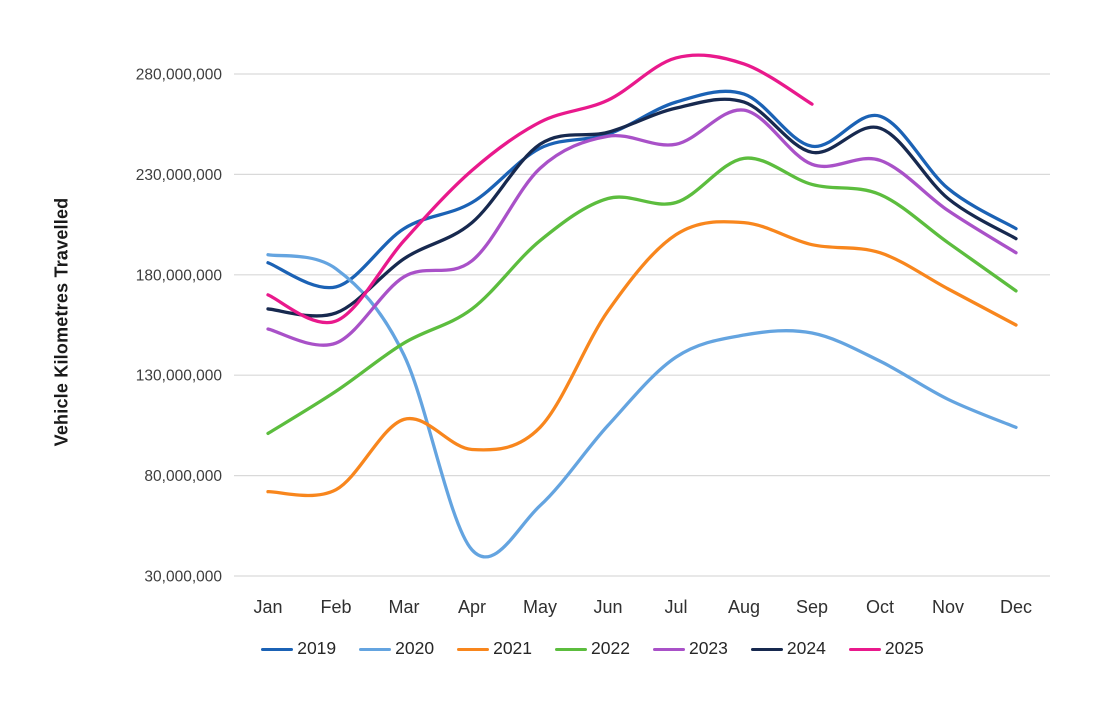 This screenshot has height=716, width=1115. Describe the element at coordinates (513, 648) in the screenshot. I see `legend-label: 2021` at that location.